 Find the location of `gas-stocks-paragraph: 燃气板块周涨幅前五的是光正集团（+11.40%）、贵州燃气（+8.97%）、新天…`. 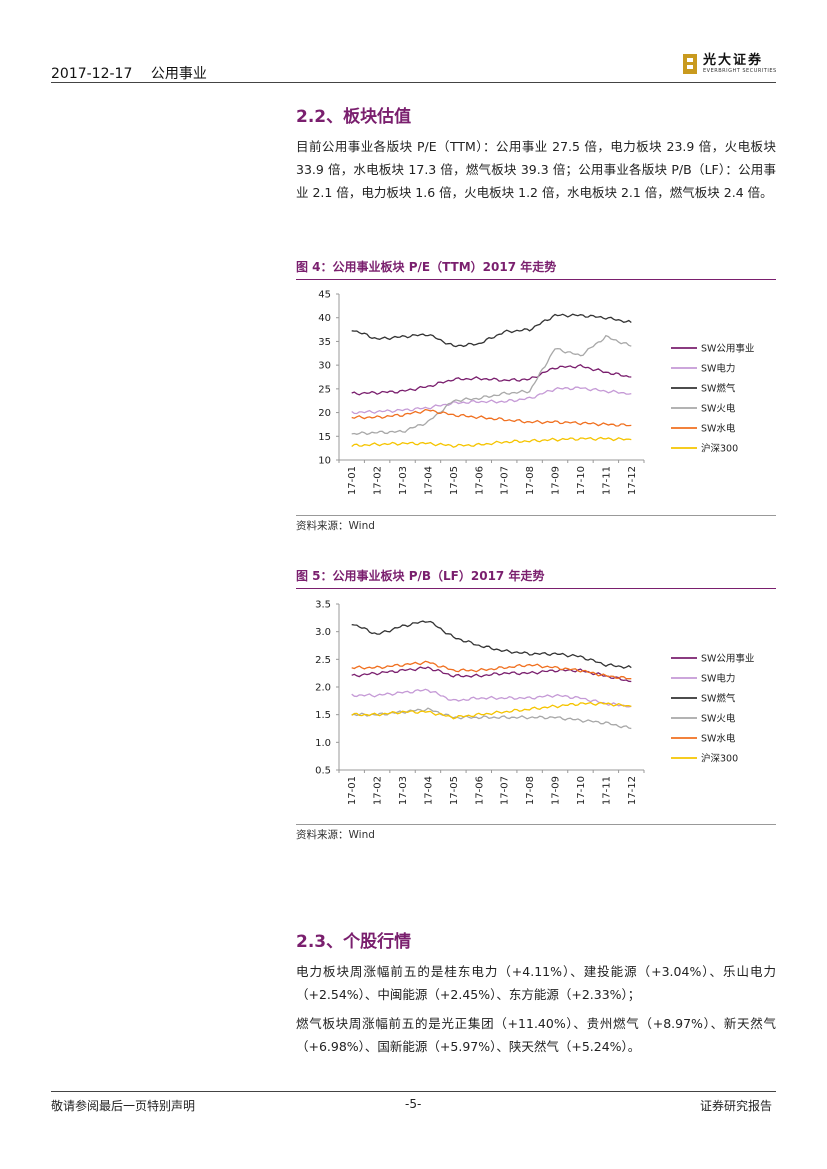

gas-stocks-paragraph: 燃气板块周涨幅前五的是光正集团（+11.40%）、贵州燃气（+8.97%）、新天… is located at coordinates (536, 1035).